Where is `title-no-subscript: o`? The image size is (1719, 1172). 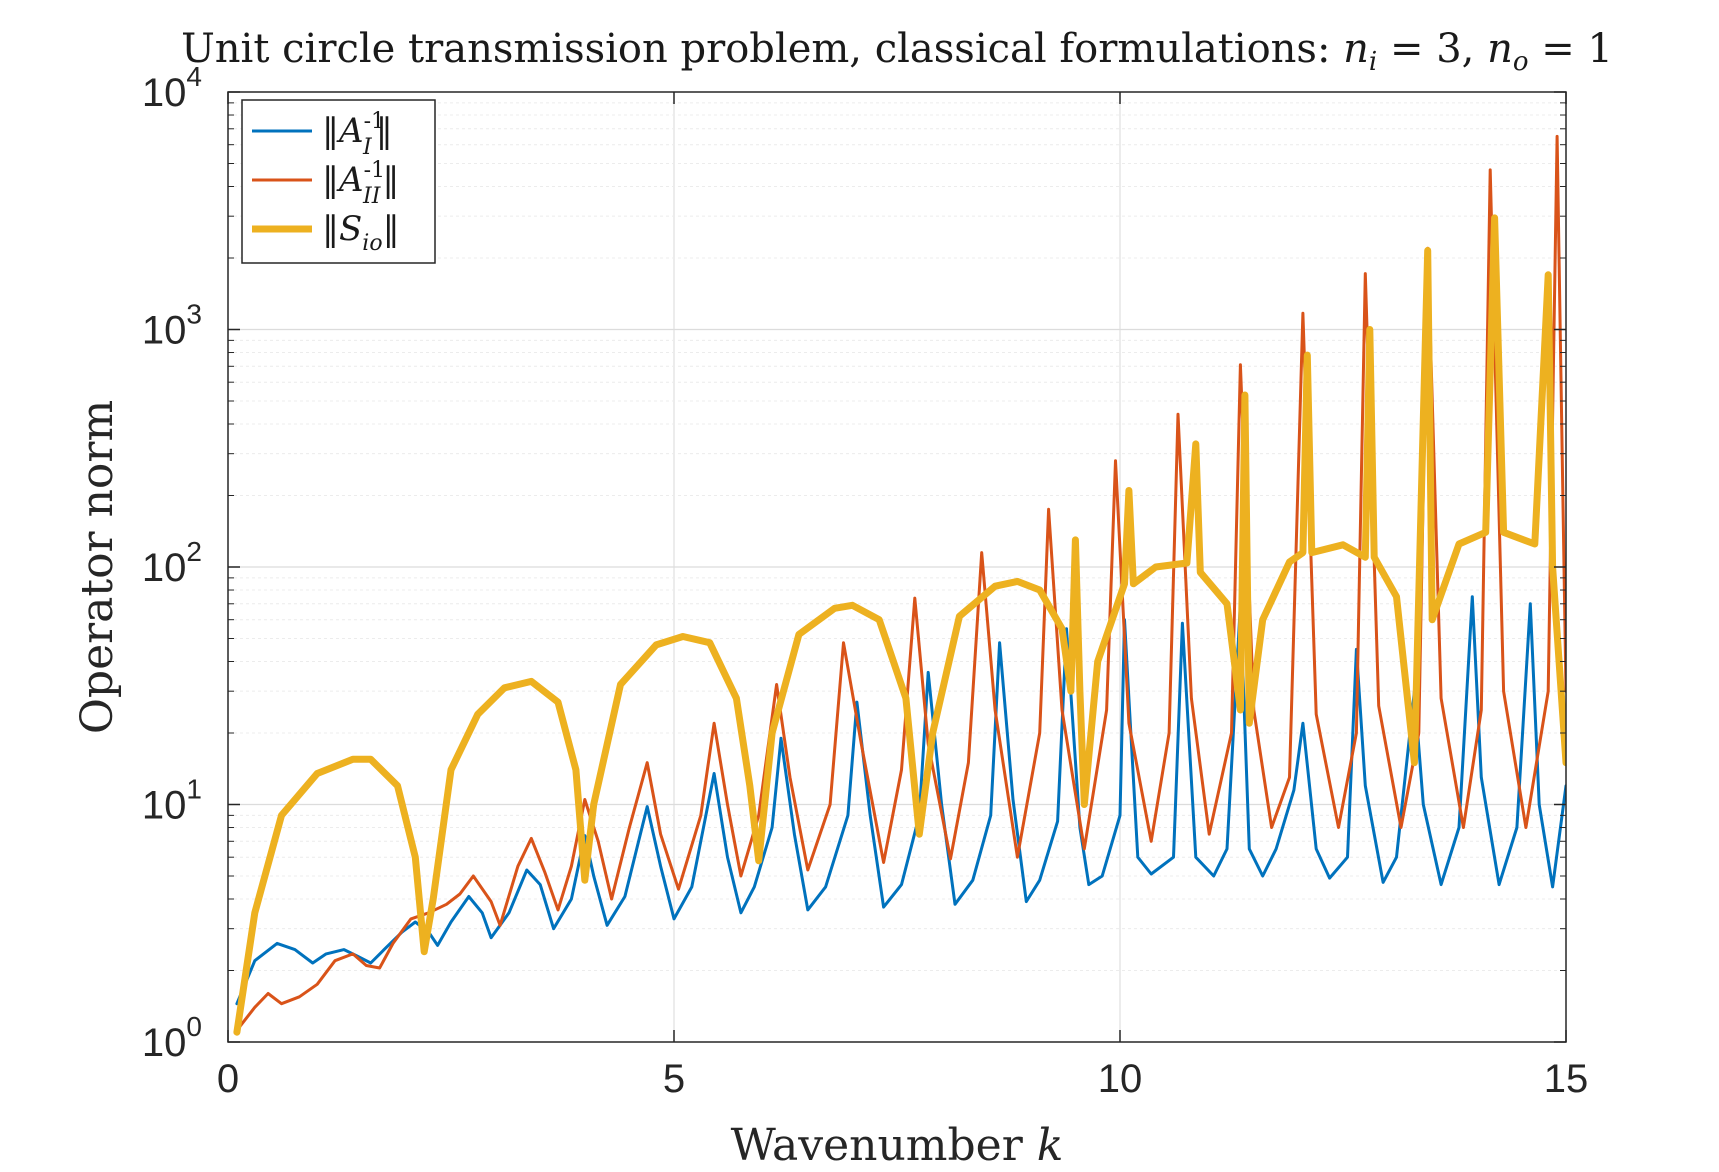 title-no-subscript: o is located at coordinates (1521, 62).